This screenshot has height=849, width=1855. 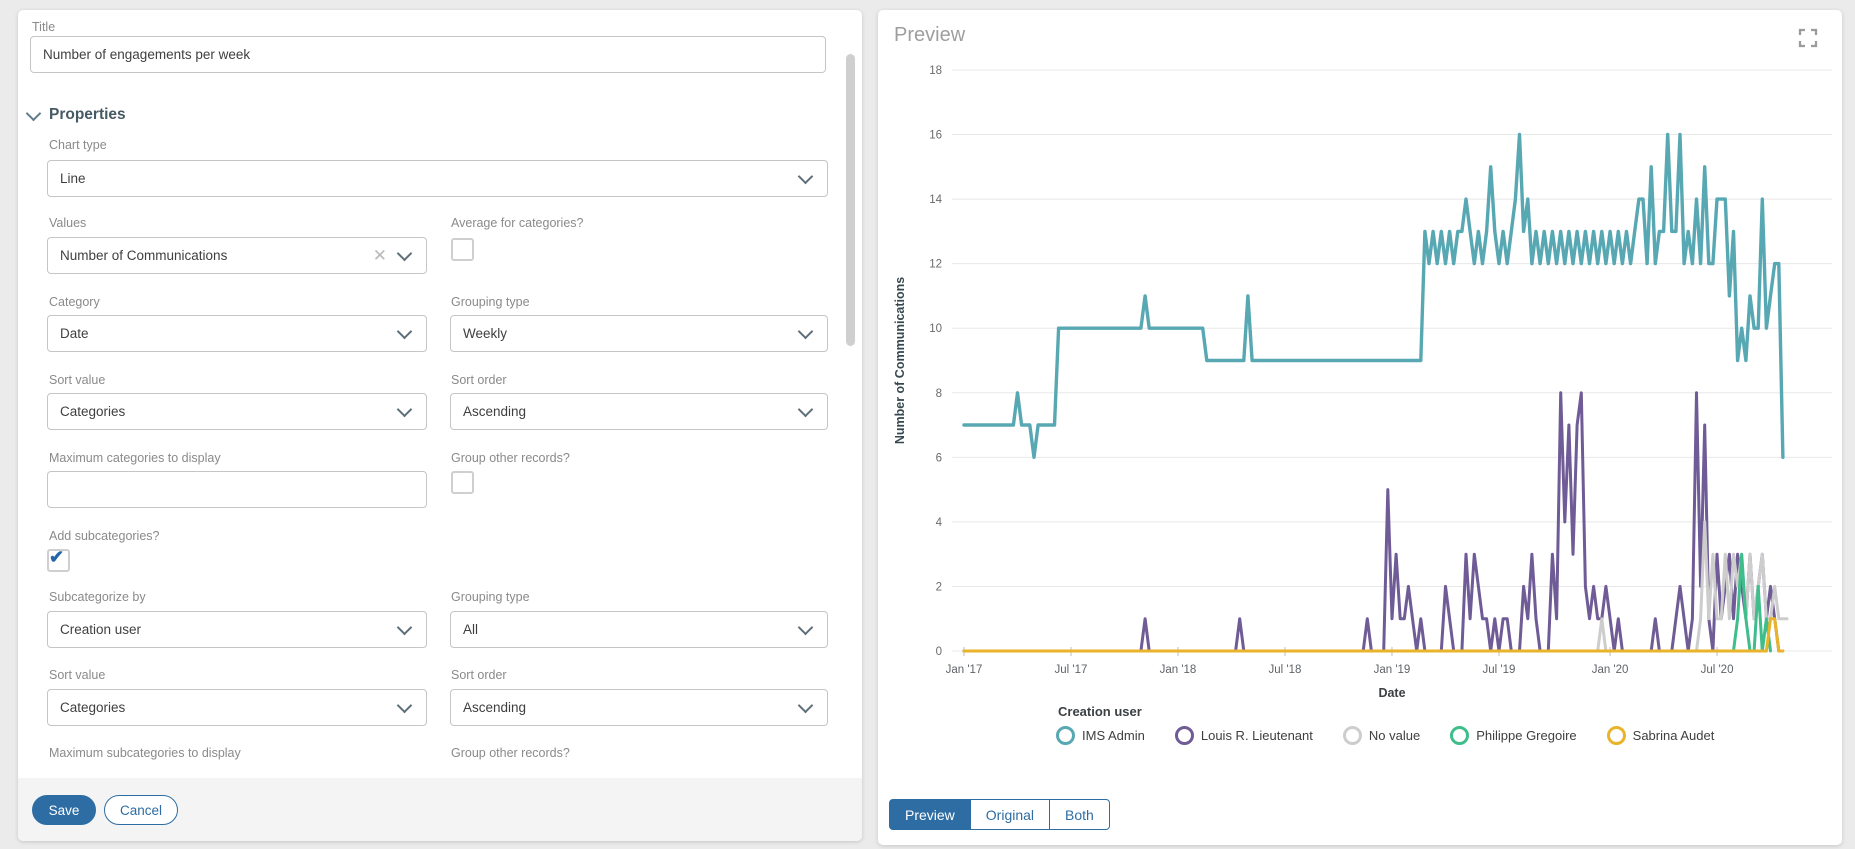 I want to click on legend-item: Sabrina Audet, so click(x=1660, y=735).